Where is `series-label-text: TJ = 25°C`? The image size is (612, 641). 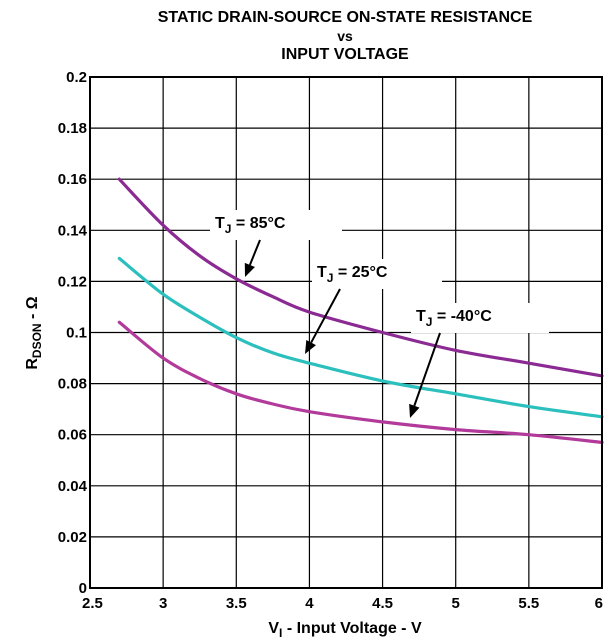
series-label-text: TJ = 25°C is located at coordinates (352, 274).